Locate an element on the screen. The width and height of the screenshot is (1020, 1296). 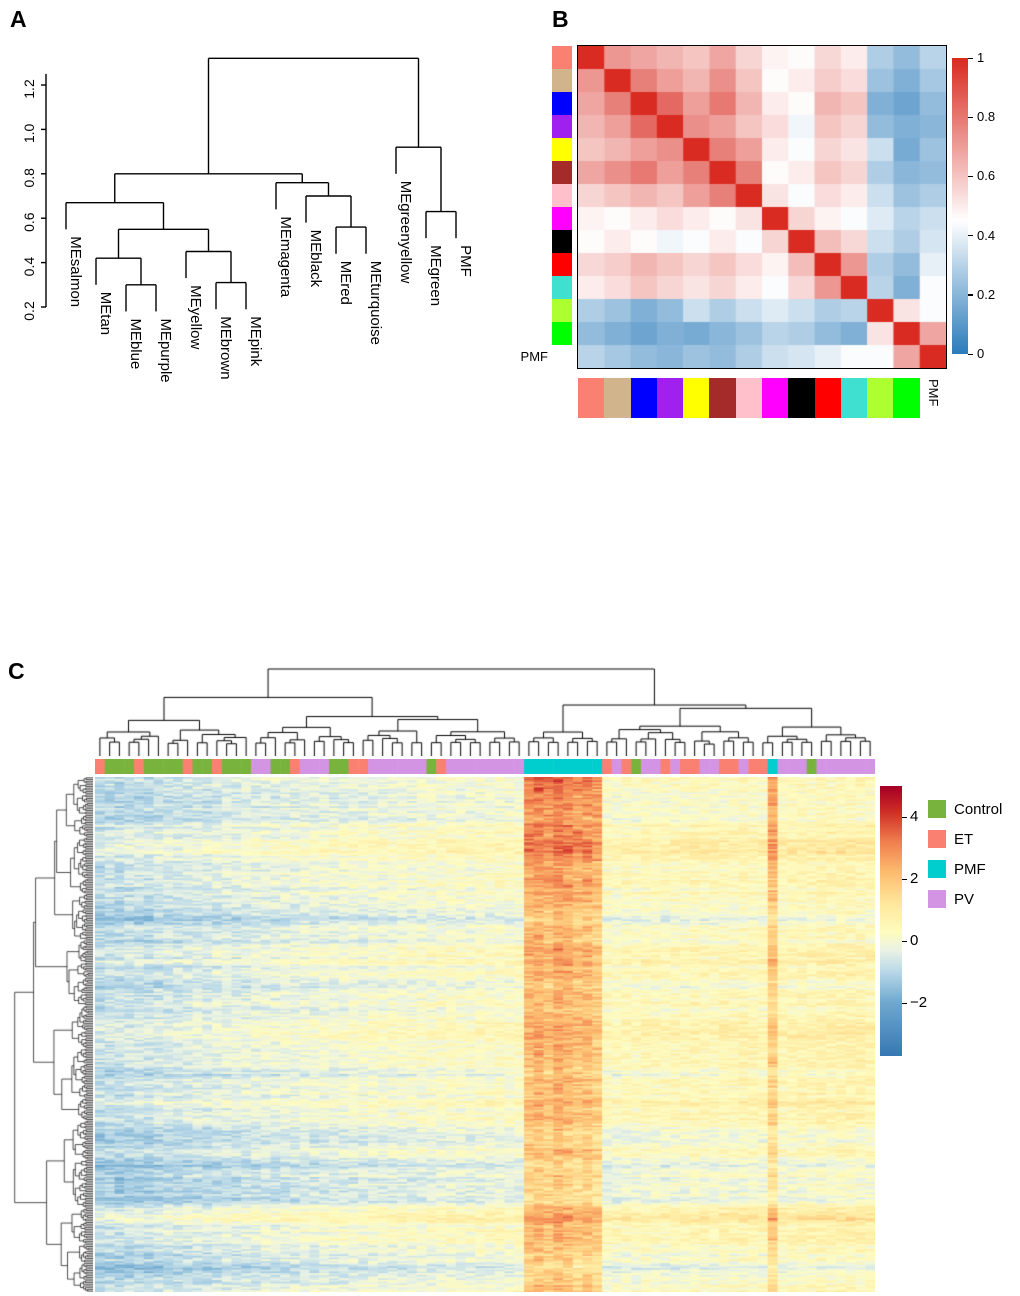
panel-a-label: A is located at coordinates (18, 19).